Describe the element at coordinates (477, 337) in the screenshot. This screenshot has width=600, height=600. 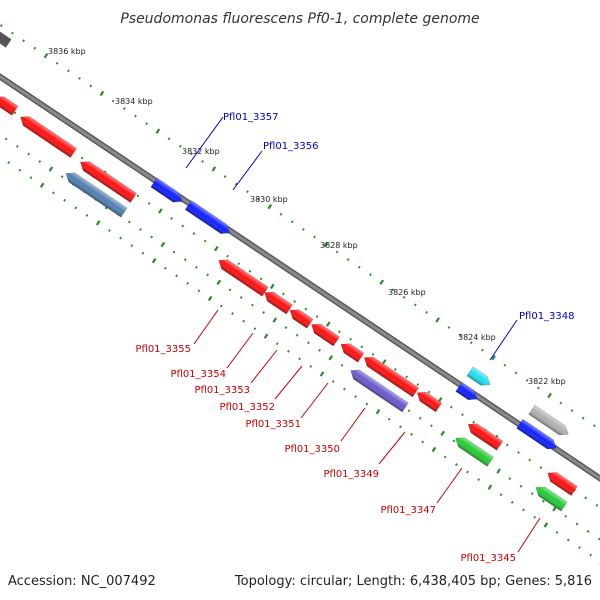
I see `kbp-label: 3824 kbp` at that location.